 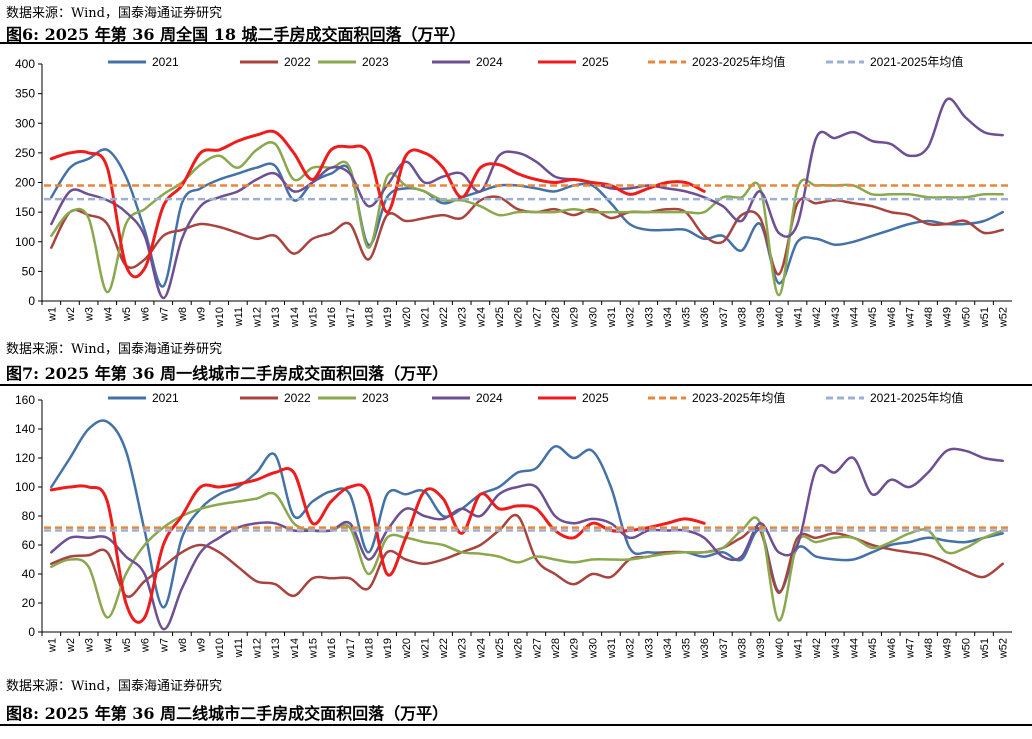 I want to click on x-tick-label: w29, so click(x=575, y=648).